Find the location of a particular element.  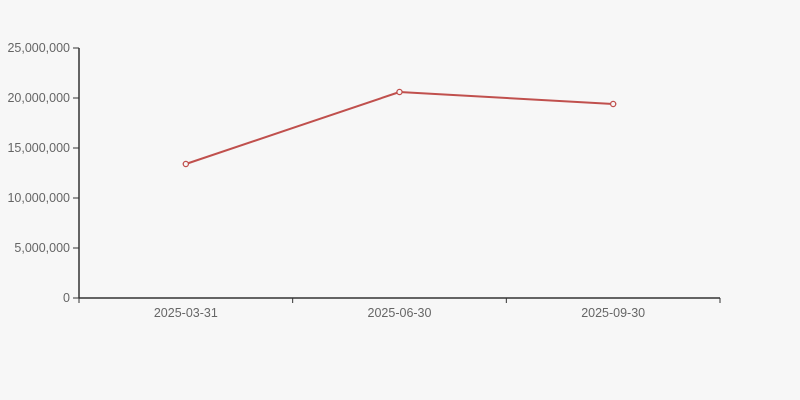

y-axis-tick-label: 25,000,000 is located at coordinates (38, 48).